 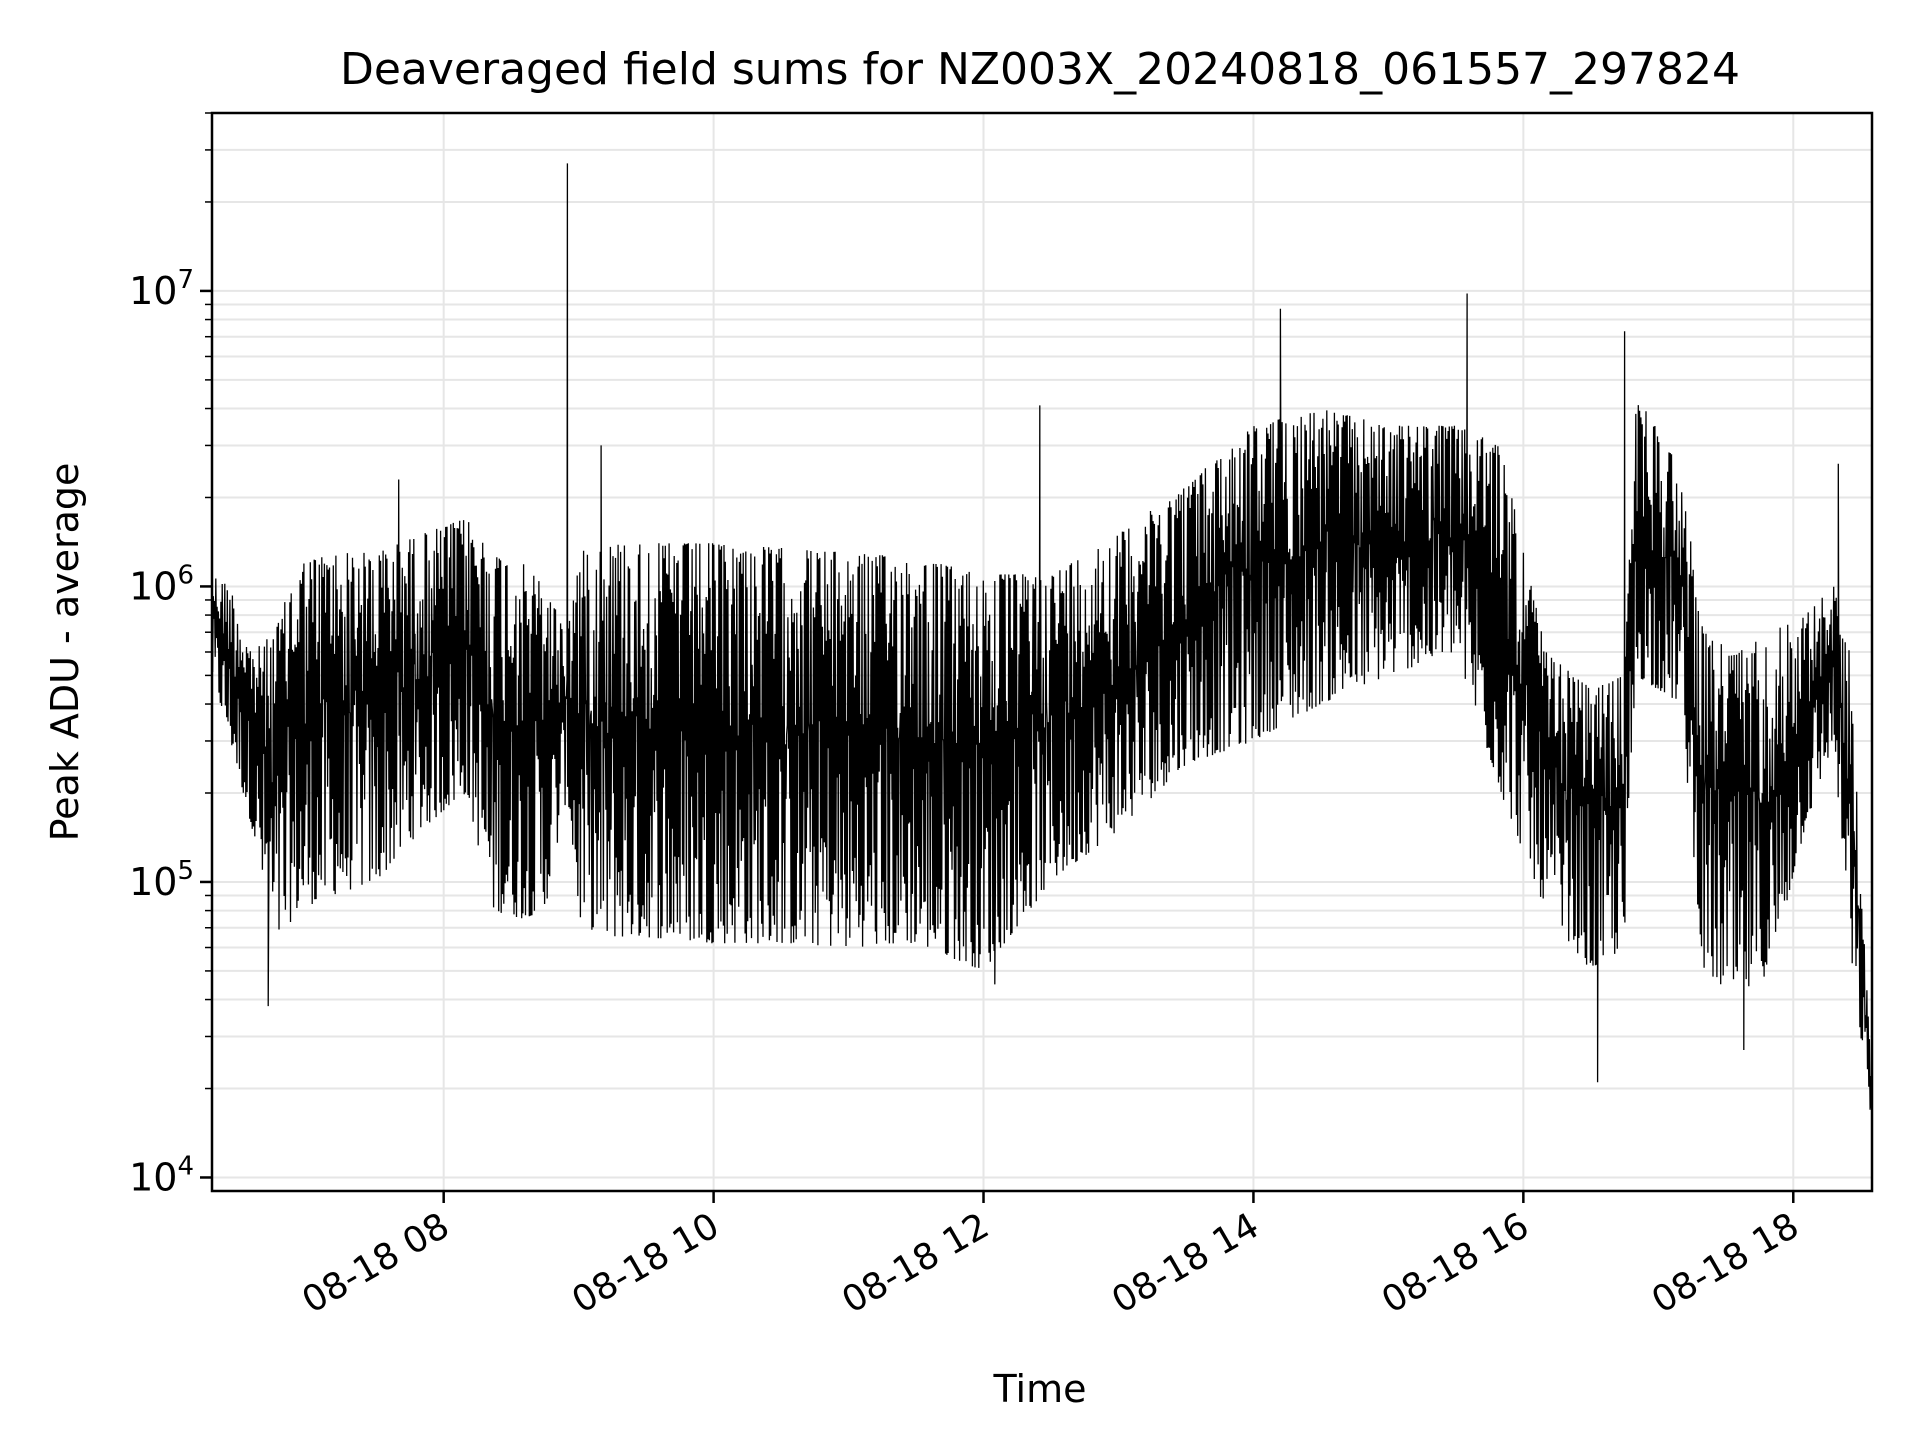 What do you see at coordinates (170, 655) in the screenshot?
I see `y-axis: 104 105 106 107` at bounding box center [170, 655].